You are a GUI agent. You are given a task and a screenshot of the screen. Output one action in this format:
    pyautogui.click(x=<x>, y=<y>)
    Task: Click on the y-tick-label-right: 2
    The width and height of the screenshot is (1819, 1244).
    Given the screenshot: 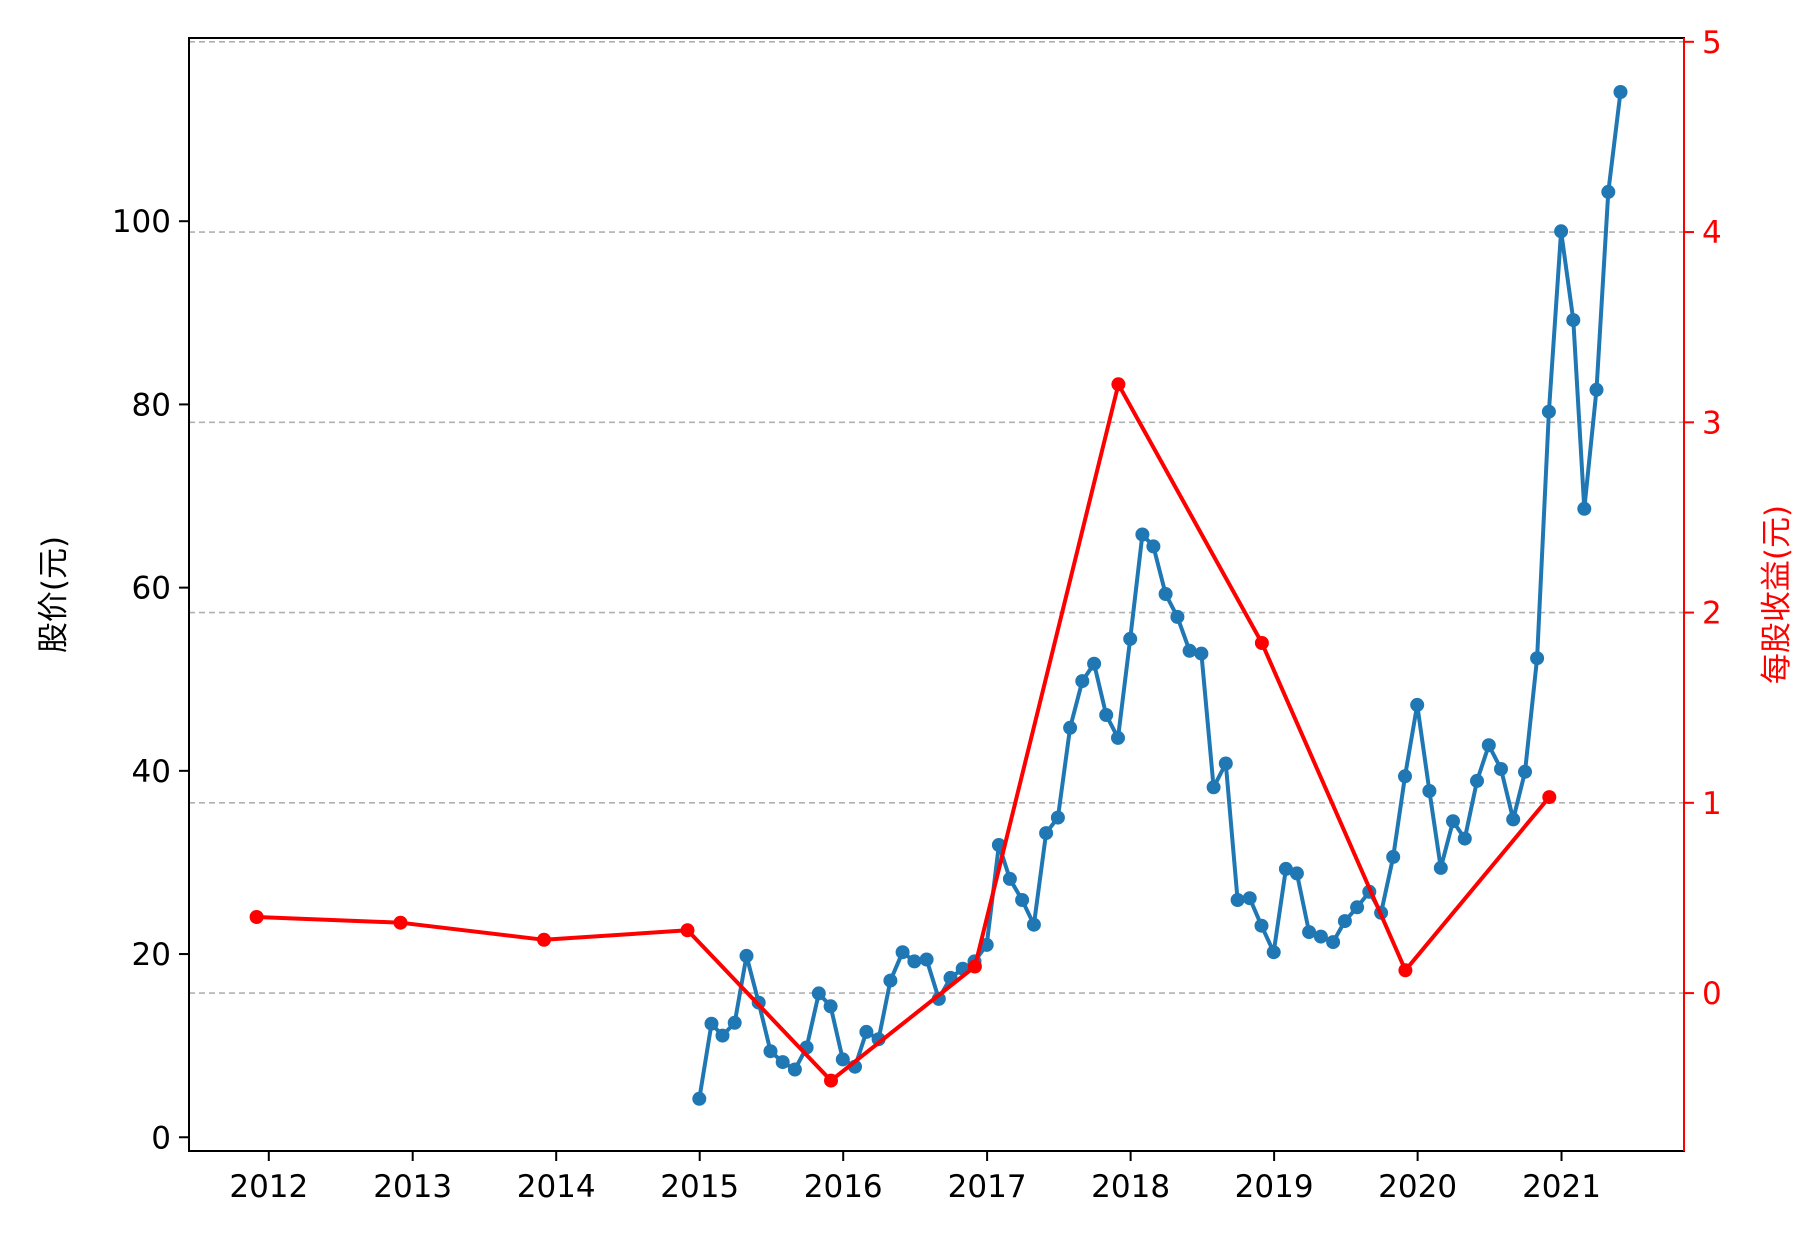 What is the action you would take?
    pyautogui.click(x=1712, y=614)
    